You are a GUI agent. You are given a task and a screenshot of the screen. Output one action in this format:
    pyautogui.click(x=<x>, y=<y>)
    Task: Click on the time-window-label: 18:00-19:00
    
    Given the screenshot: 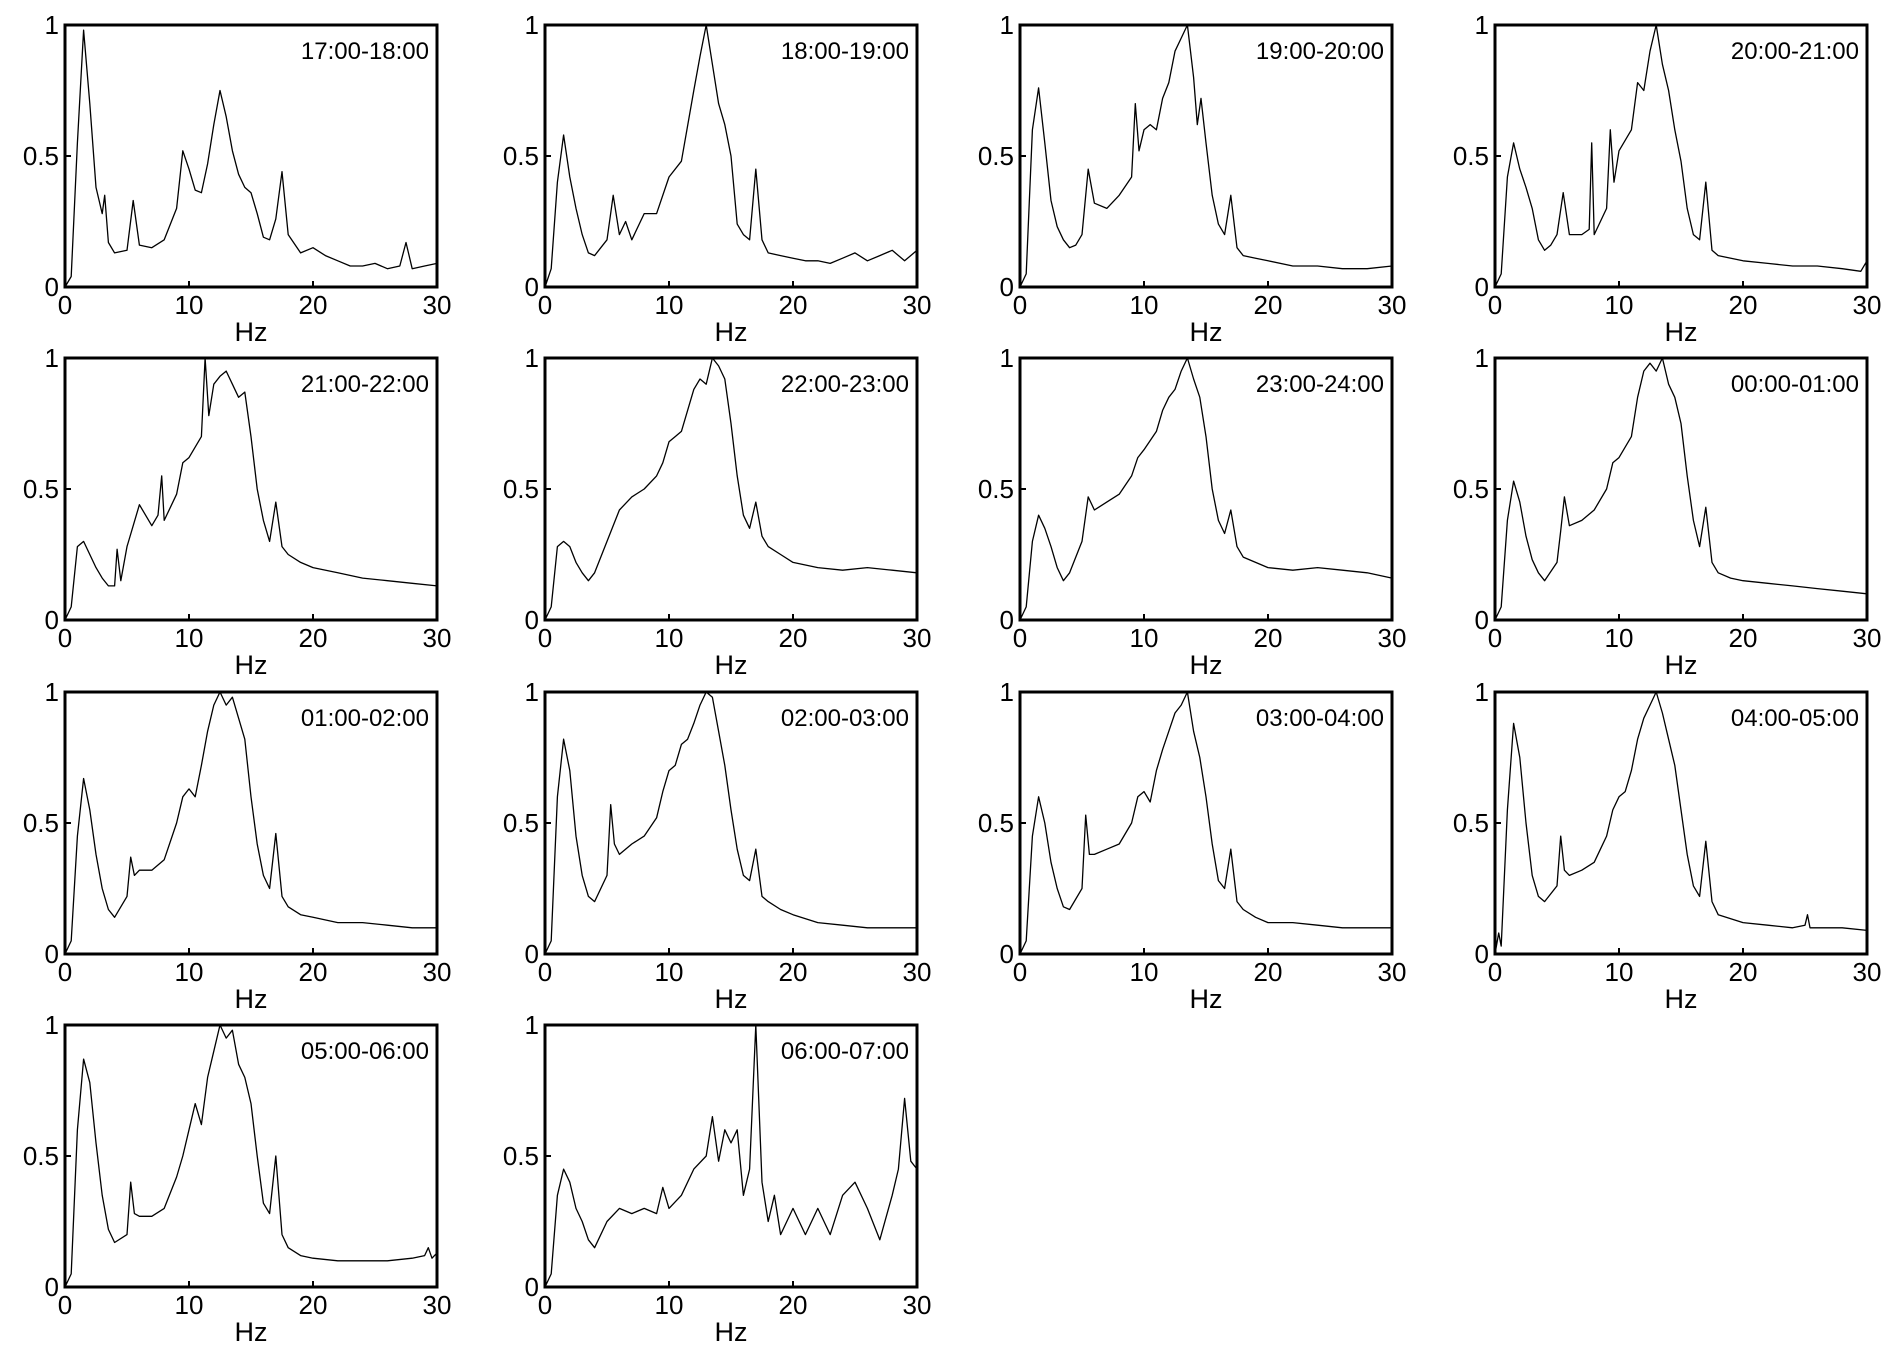 What is the action you would take?
    pyautogui.click(x=845, y=51)
    